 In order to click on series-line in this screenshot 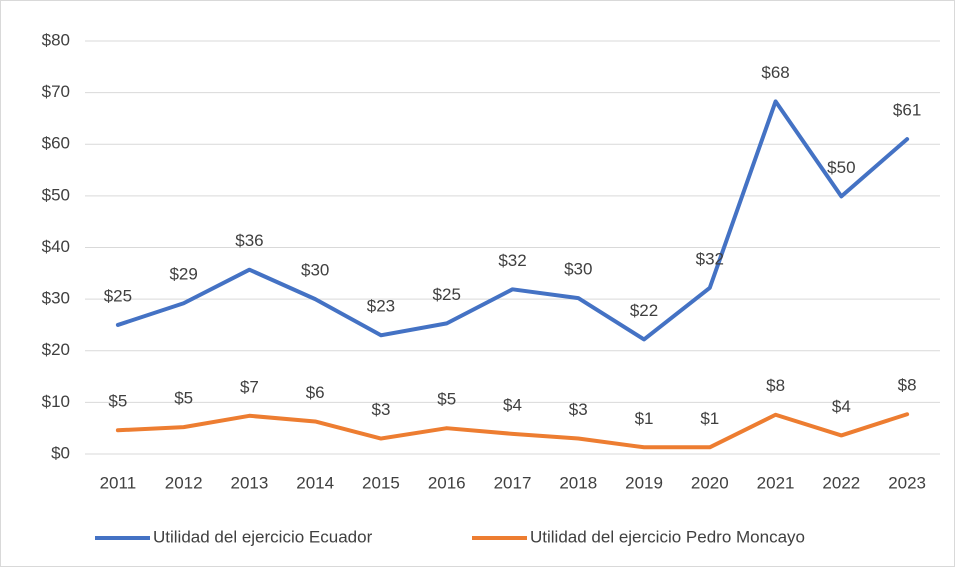, I will do `click(512, 431)`.